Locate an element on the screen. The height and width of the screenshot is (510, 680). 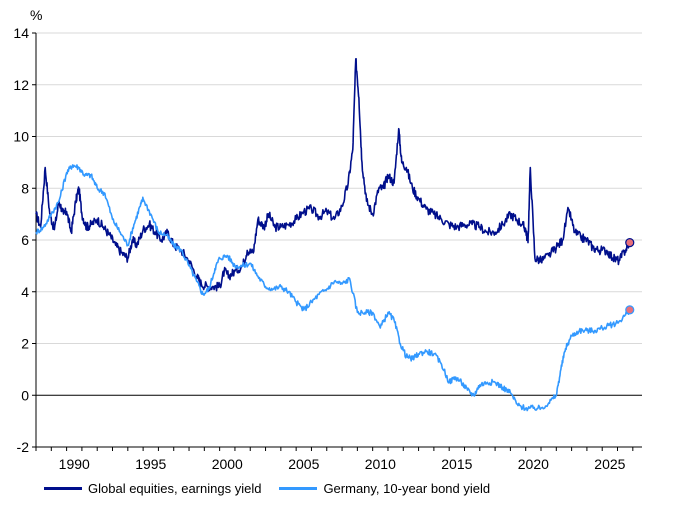
legend-label-bund: Germany, 10-year bond yield is located at coordinates (407, 488).